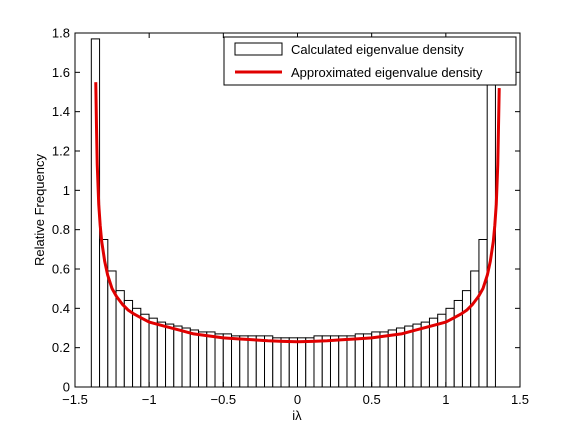 This screenshot has height=437, width=581. I want to click on y-tick-label: 1.8, so click(61, 33).